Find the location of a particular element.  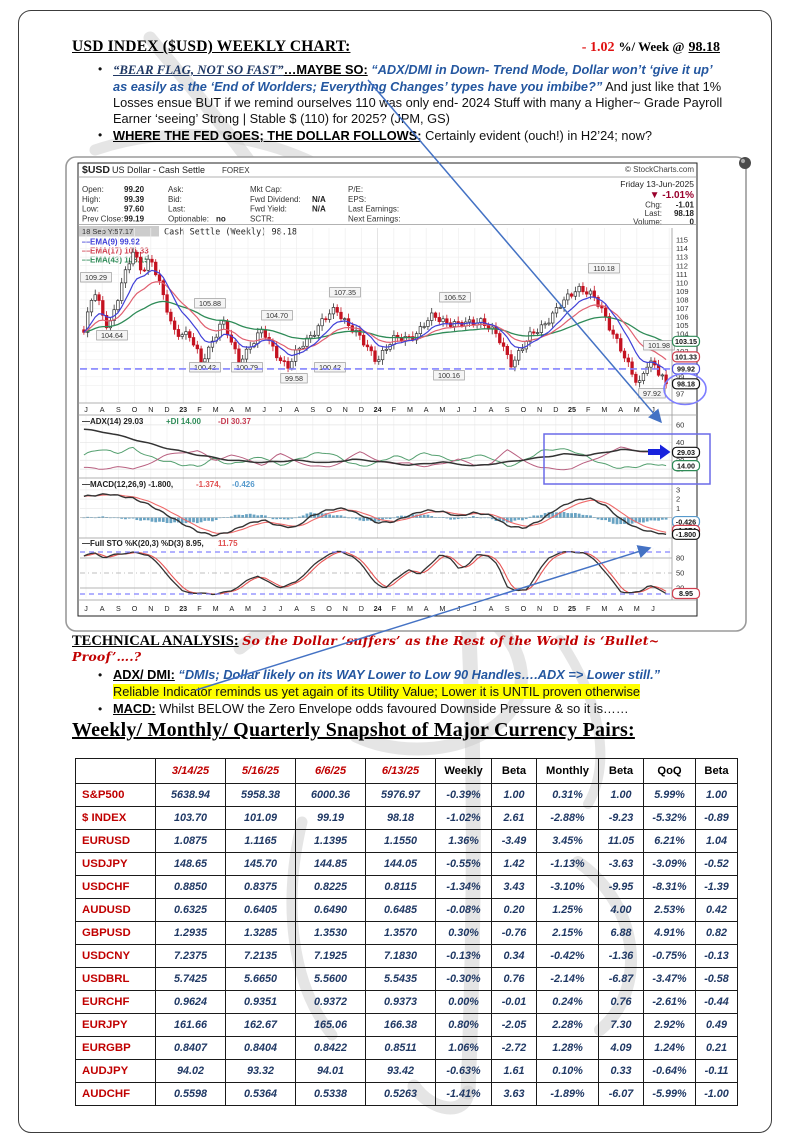

value-cell: 0.9624 is located at coordinates (190, 1002).